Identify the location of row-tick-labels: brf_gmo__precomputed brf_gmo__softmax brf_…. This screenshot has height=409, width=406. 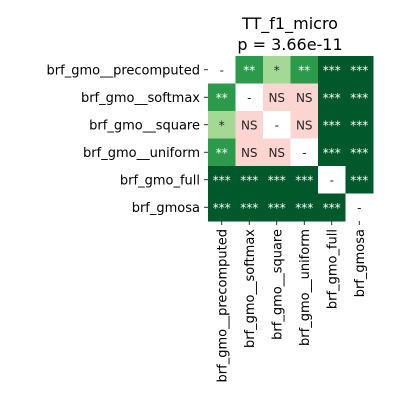
(127, 139).